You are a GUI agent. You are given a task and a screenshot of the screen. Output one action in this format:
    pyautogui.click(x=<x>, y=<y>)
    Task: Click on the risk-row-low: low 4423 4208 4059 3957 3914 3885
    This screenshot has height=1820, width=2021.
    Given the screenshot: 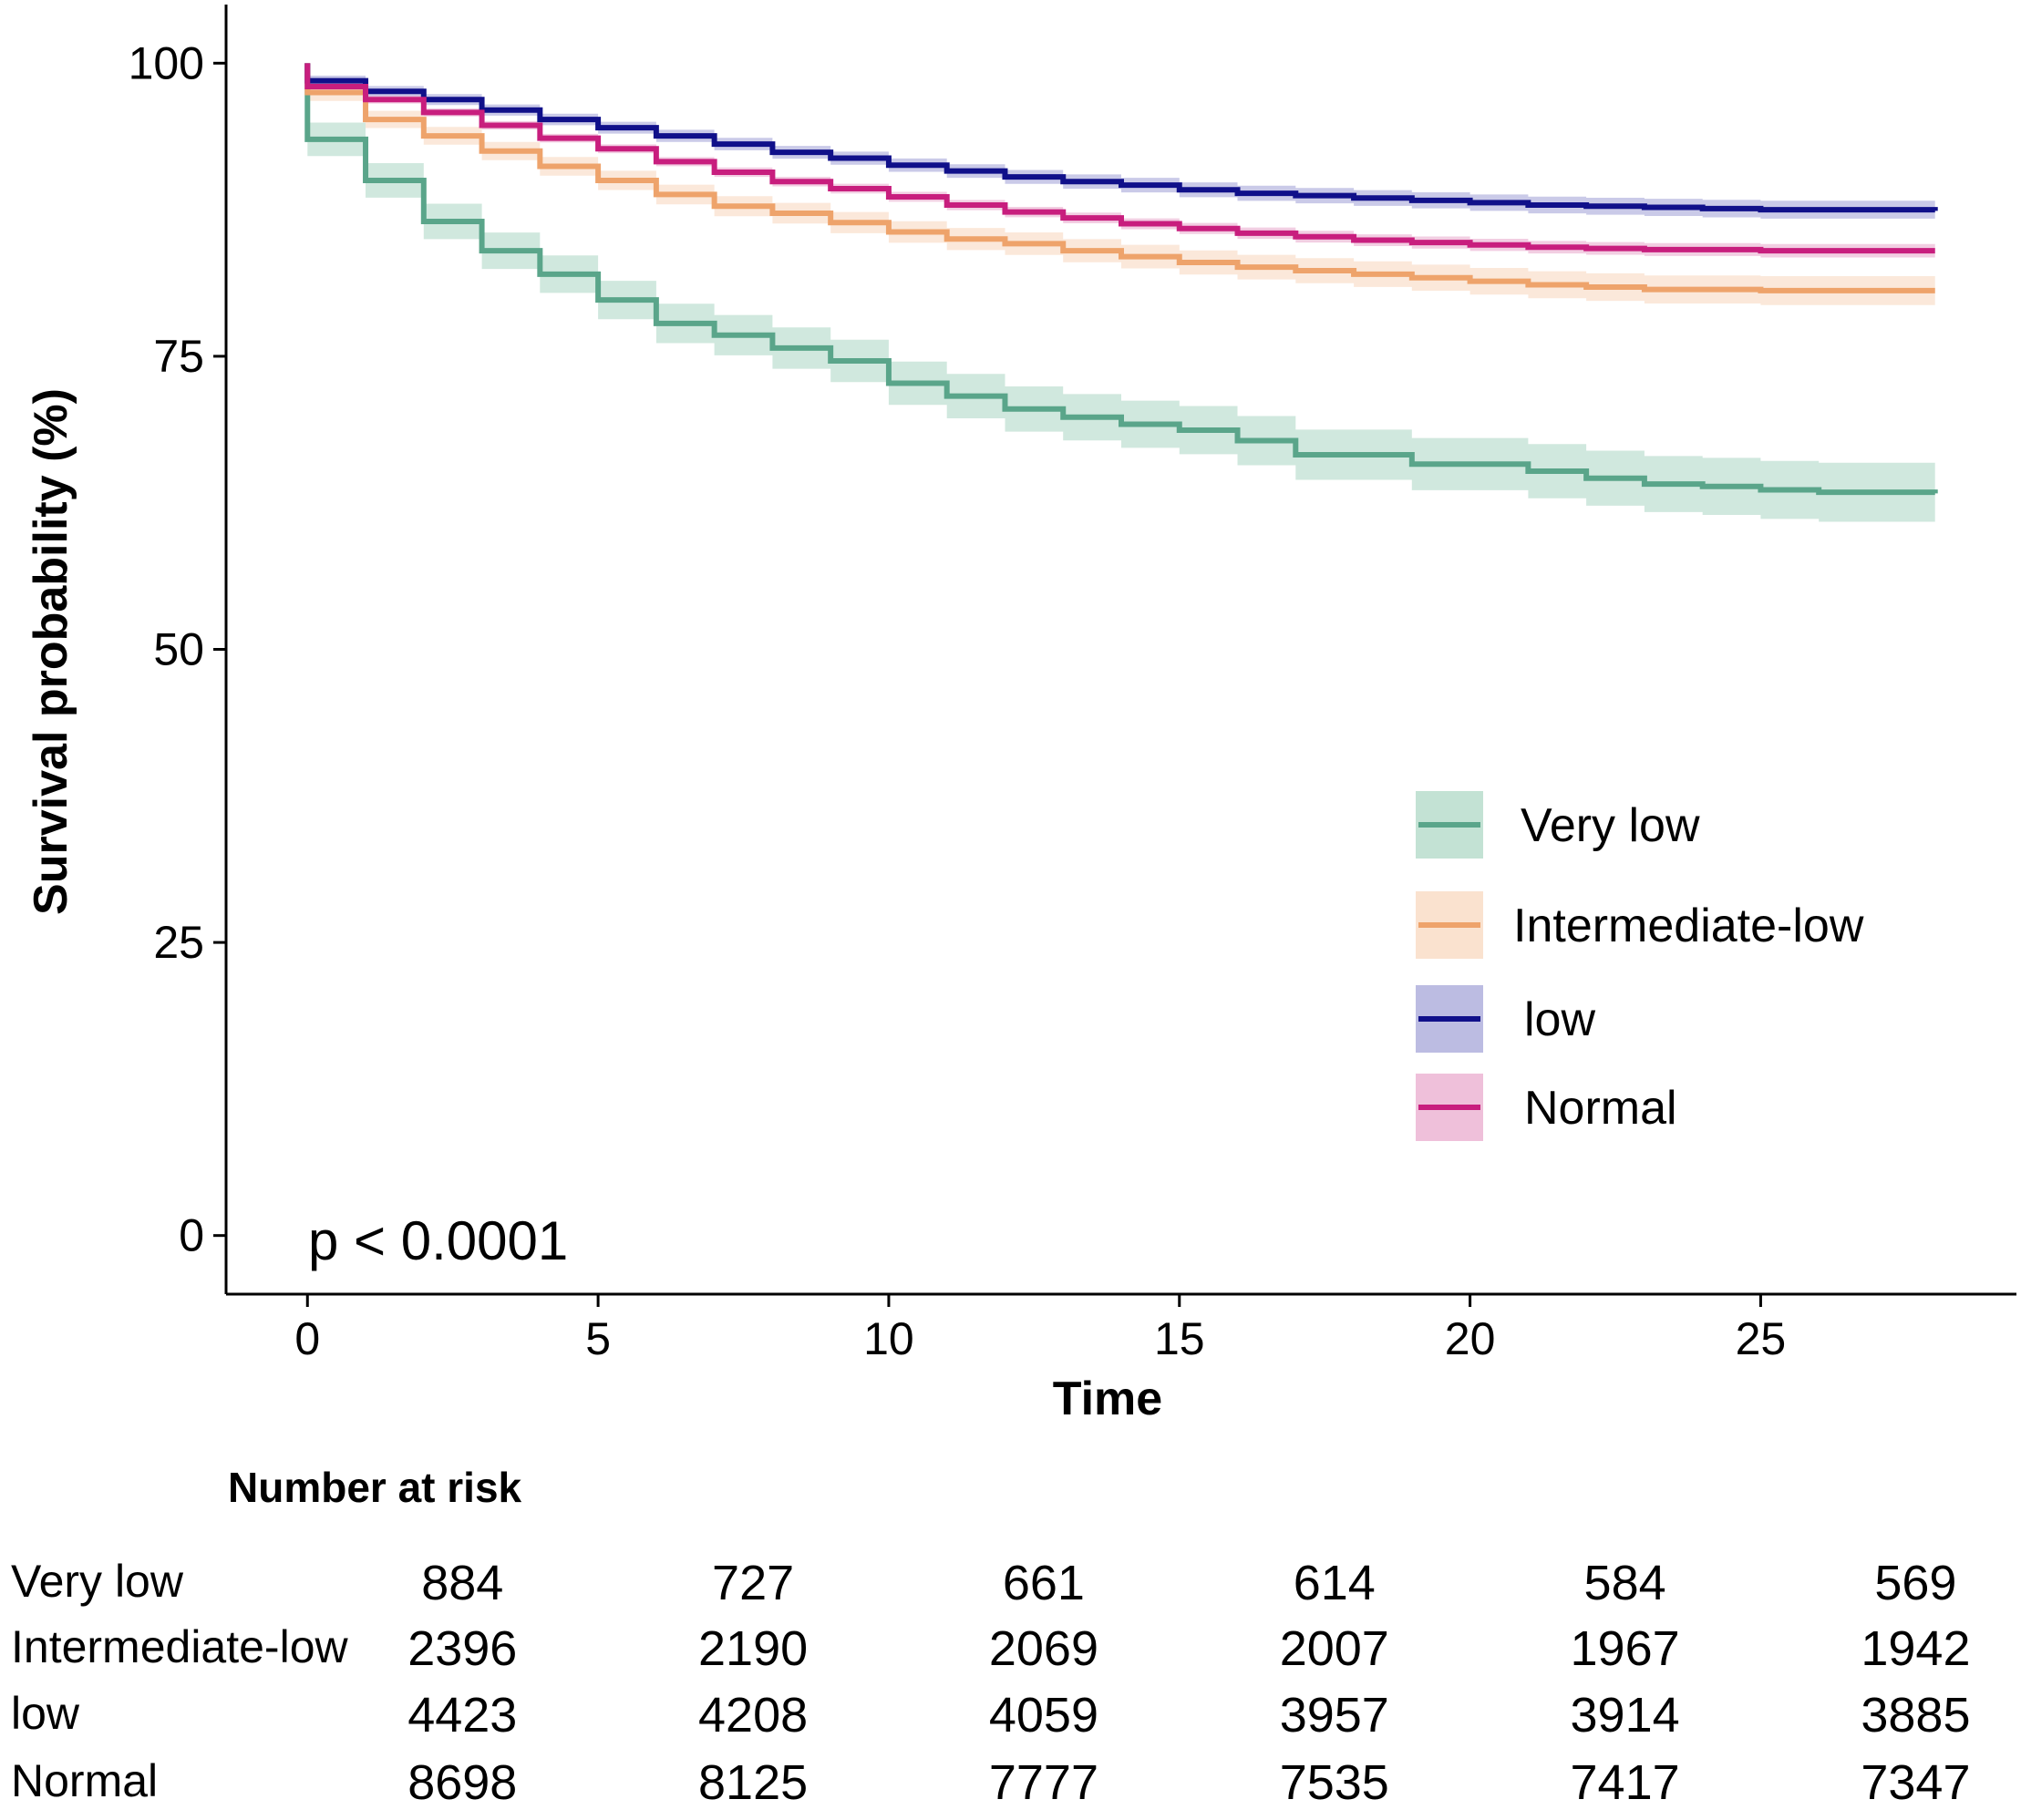 What is the action you would take?
    pyautogui.click(x=1010, y=1719)
    